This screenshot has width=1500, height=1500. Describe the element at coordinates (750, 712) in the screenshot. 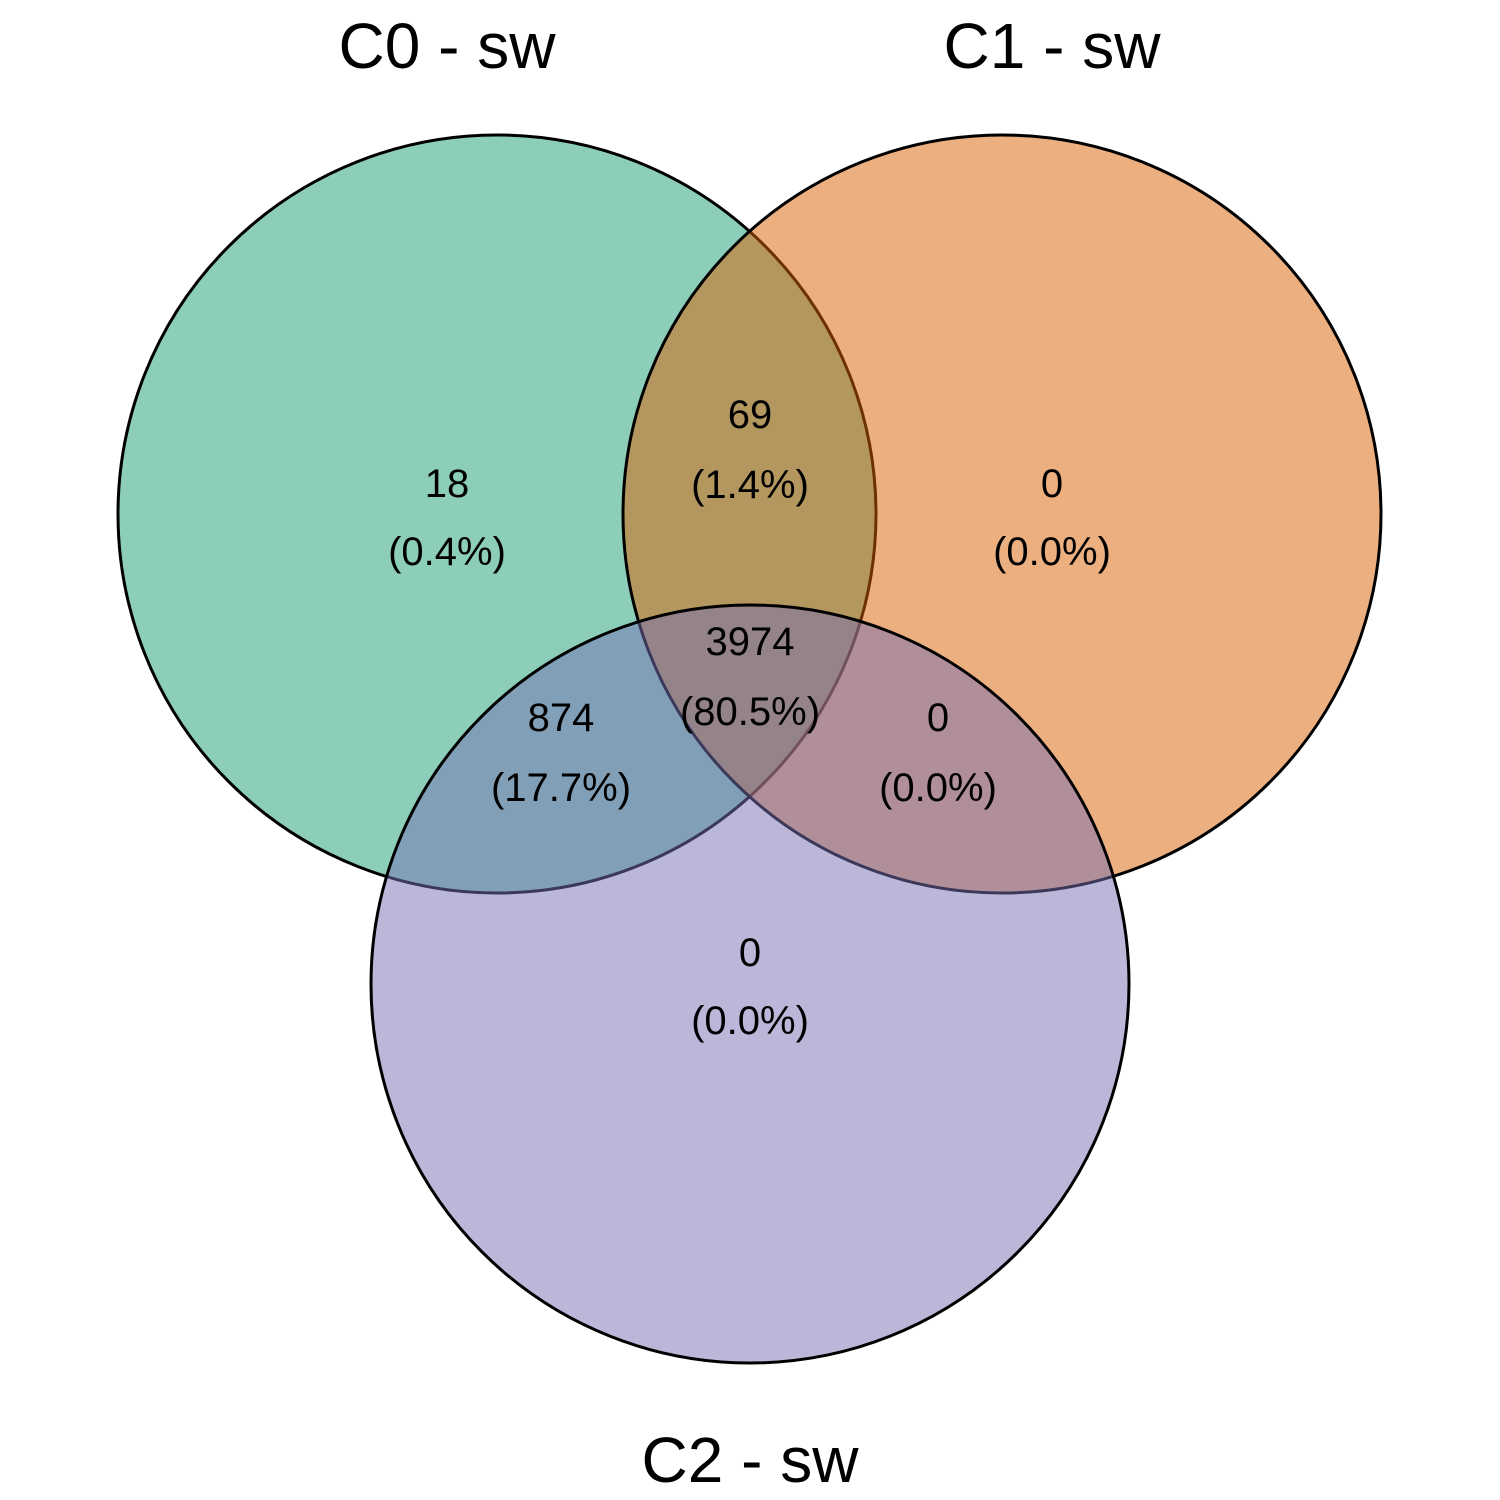

I see `region-percent-all-three: (80.5%)` at that location.